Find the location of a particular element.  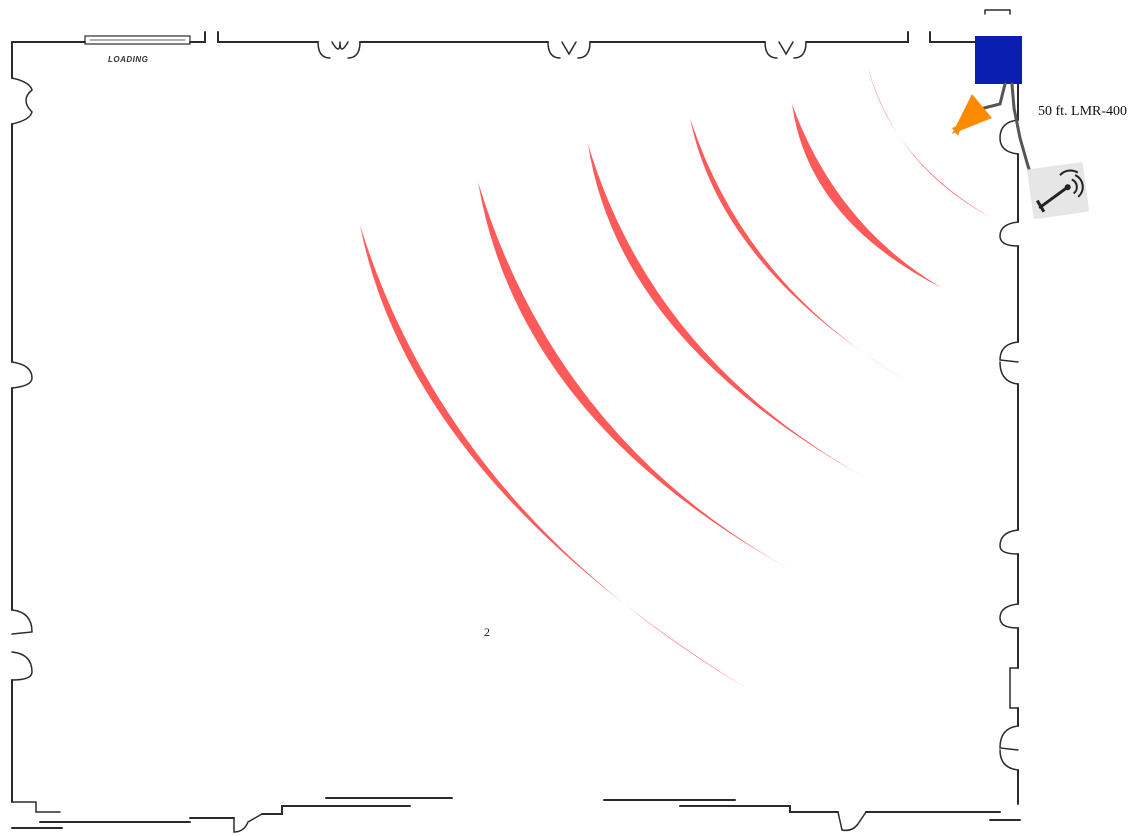

left-lower-jog is located at coordinates (36, 807).